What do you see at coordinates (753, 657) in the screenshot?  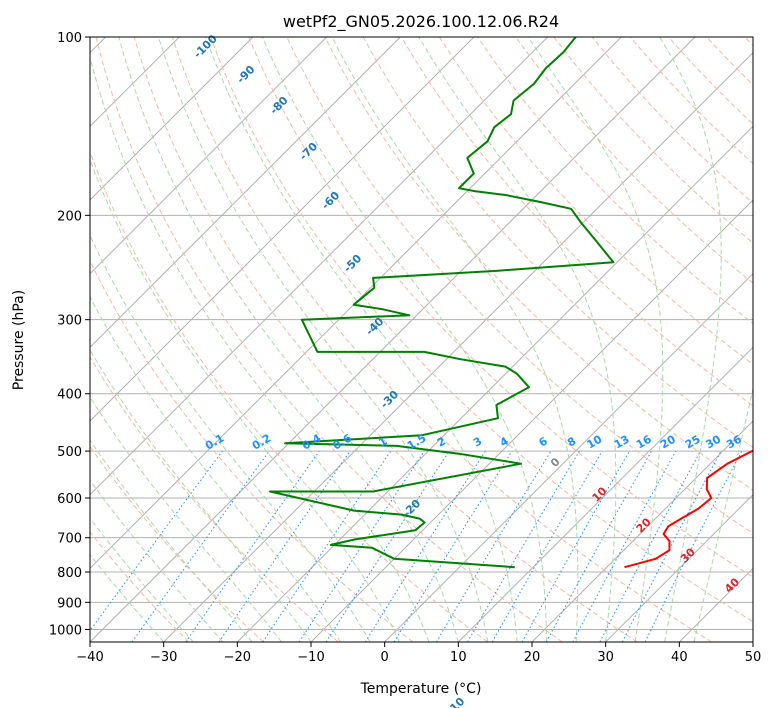 I see `x-tick-label: 50` at bounding box center [753, 657].